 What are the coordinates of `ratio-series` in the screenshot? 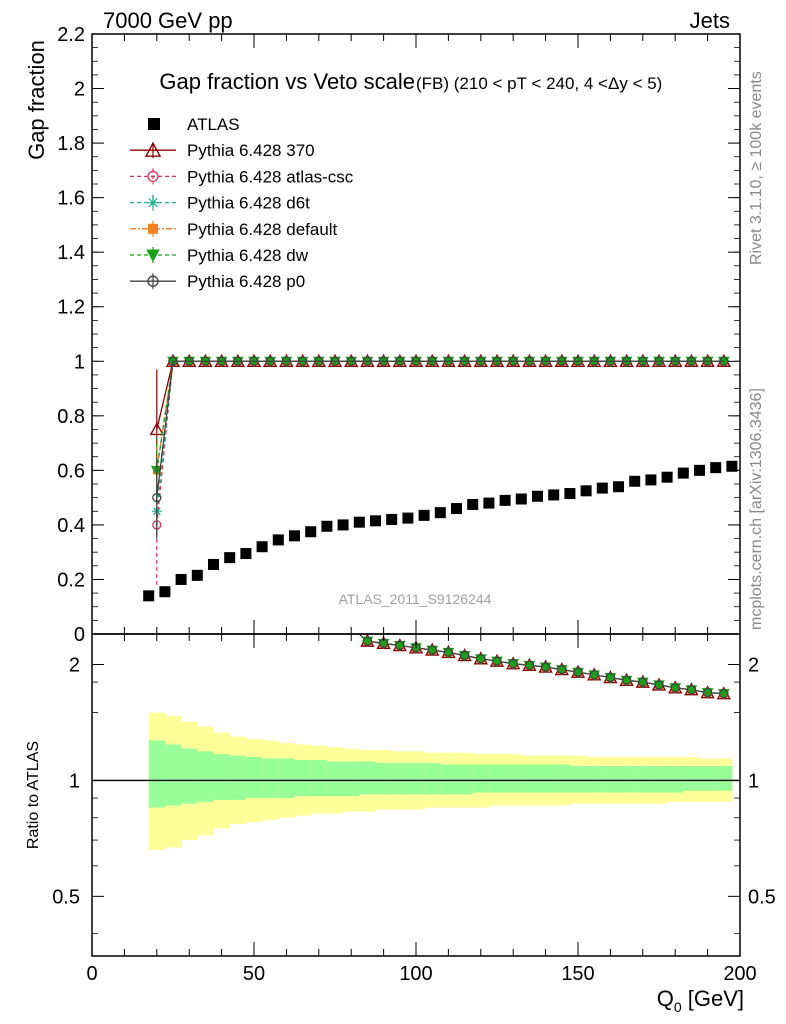 It's located at (541, 664).